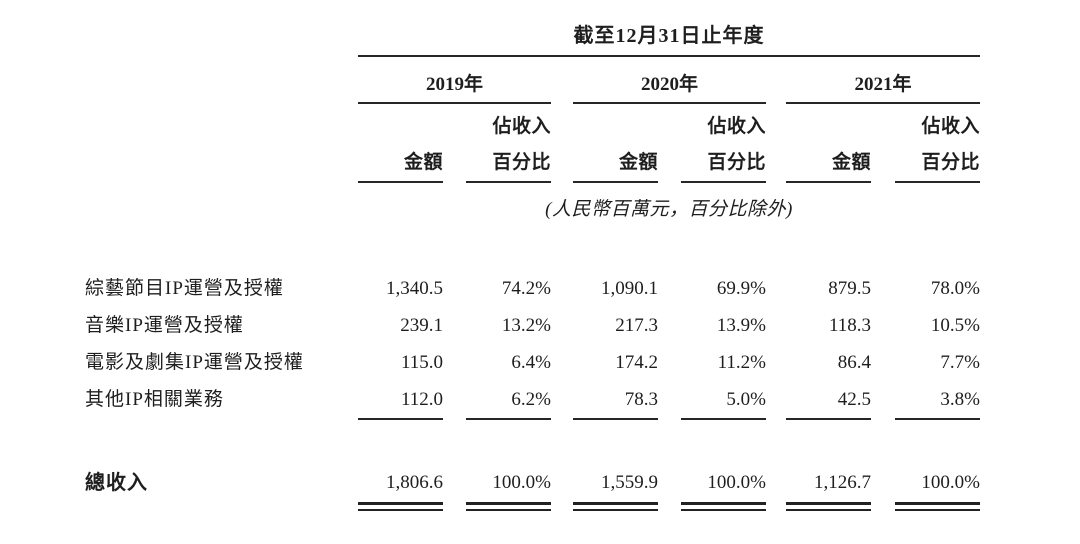 The height and width of the screenshot is (544, 1080). Describe the element at coordinates (849, 325) in the screenshot. I see `amount-2021: 118.3` at that location.